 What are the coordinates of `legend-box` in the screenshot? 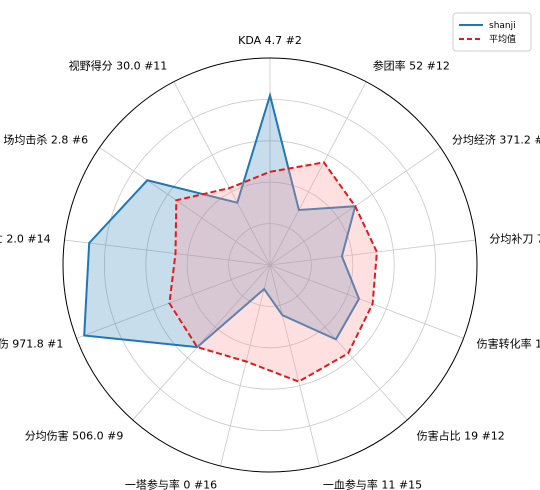 It's located at (492, 32).